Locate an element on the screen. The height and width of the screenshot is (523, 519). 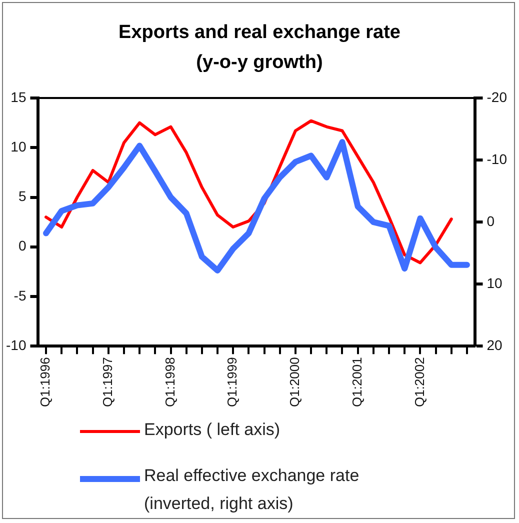
y-tick-label: -5 is located at coordinates (20, 295).